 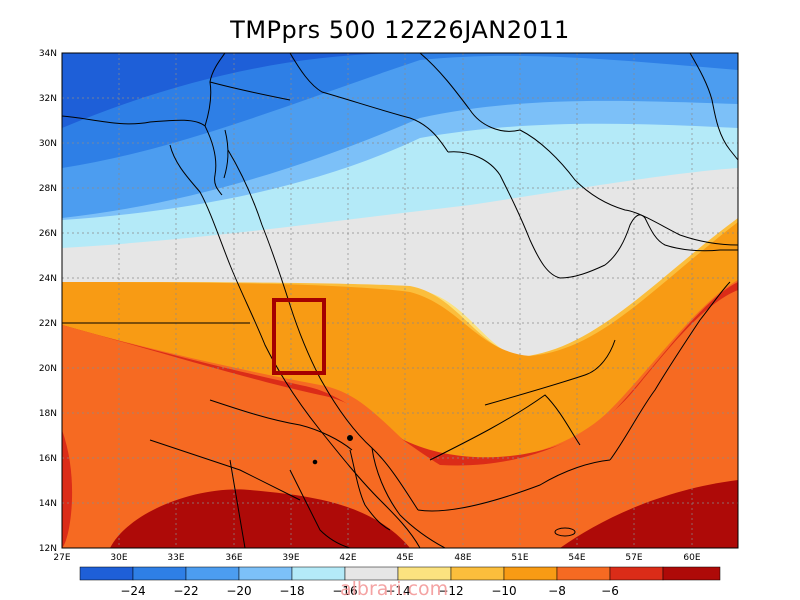 What do you see at coordinates (633, 558) in the screenshot?
I see `lon-label: 57E` at bounding box center [633, 558].